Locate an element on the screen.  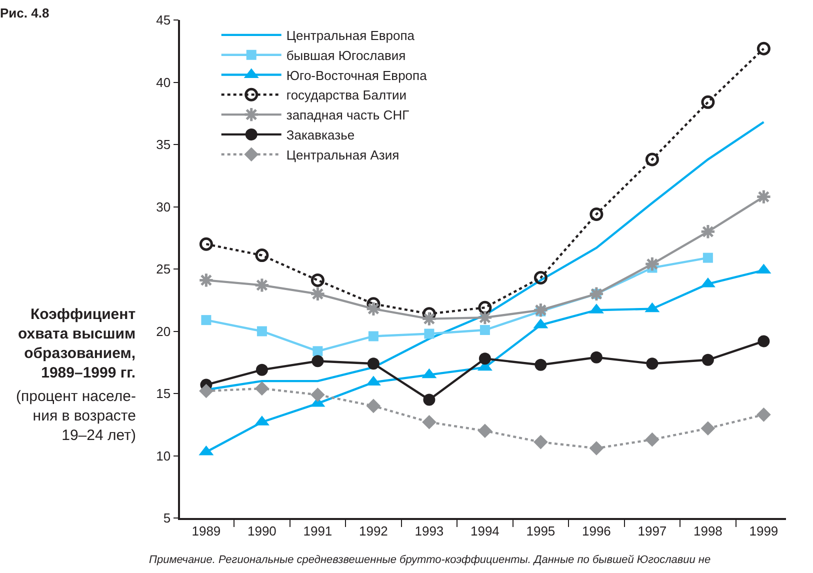
text: (процент населе- ния в возрасте 19–24 лет) is located at coordinates (76, 416).